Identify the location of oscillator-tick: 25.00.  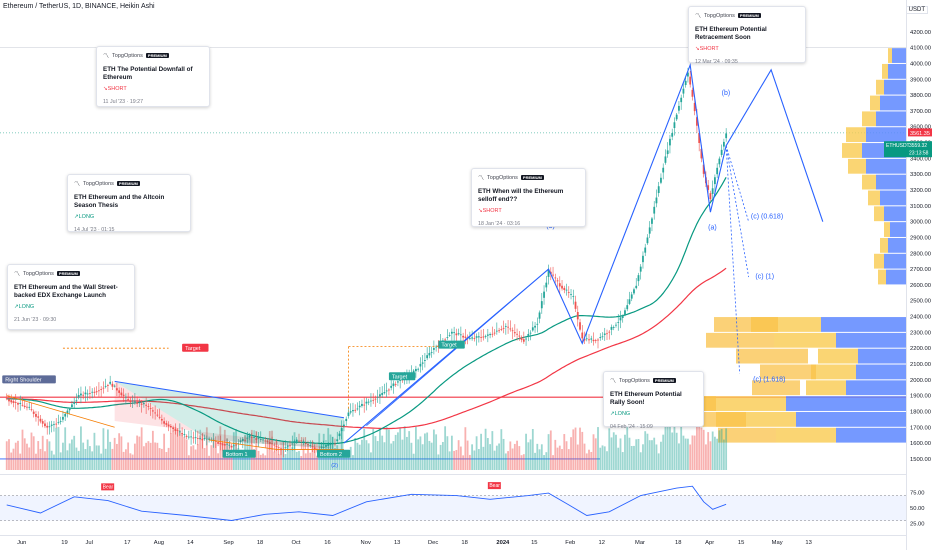
(917, 525).